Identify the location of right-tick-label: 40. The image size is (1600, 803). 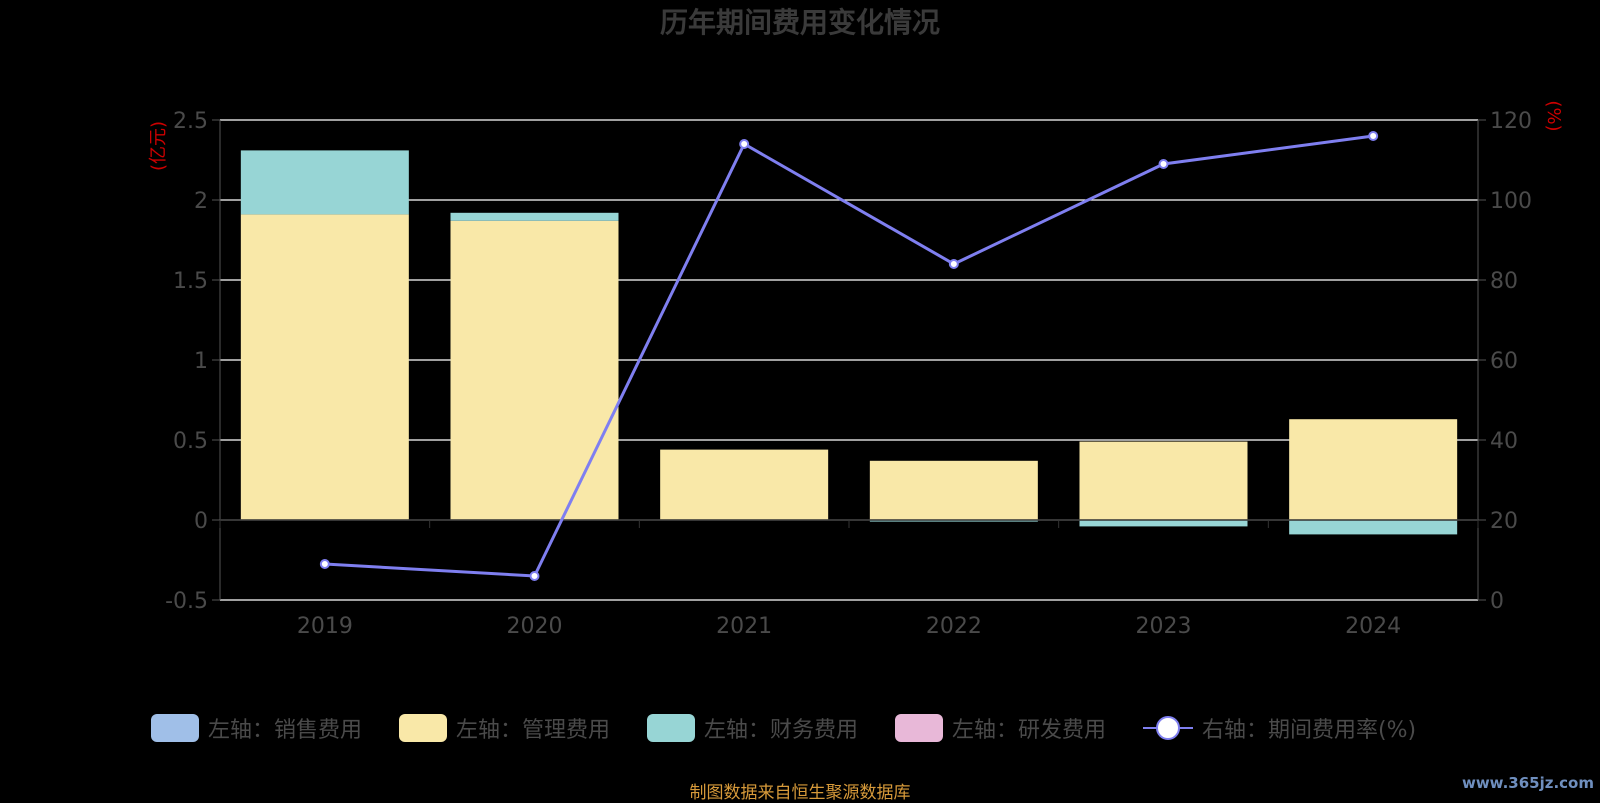
(1504, 441).